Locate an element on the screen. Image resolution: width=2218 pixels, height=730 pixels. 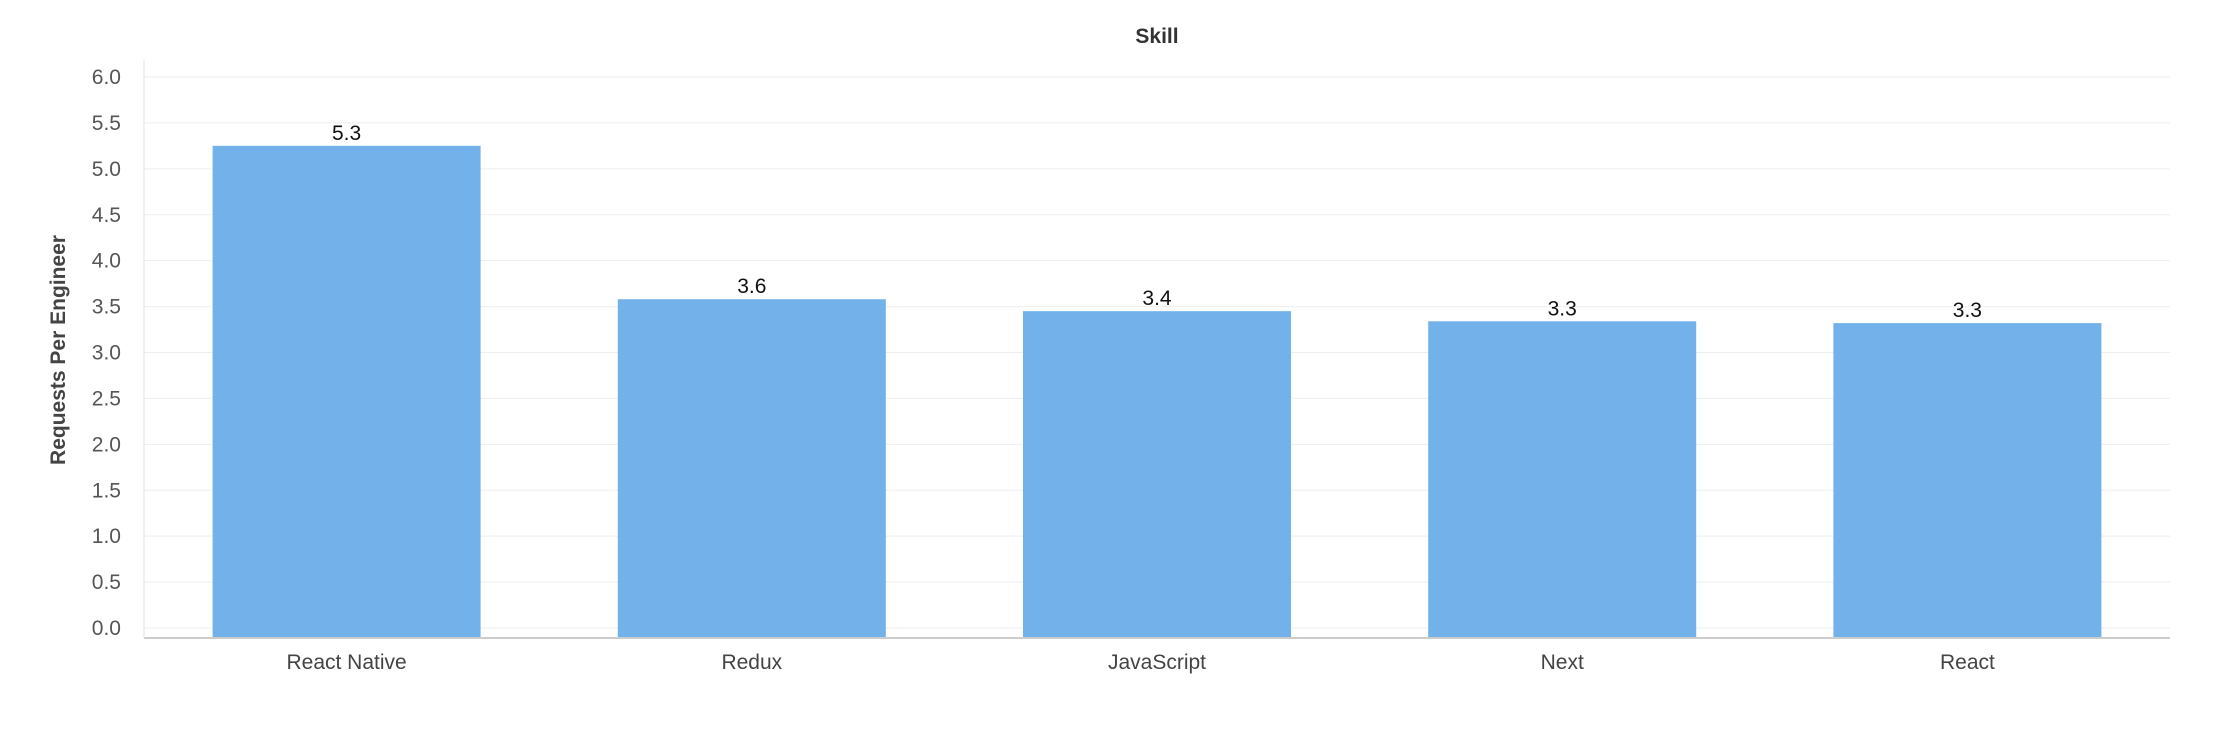
x-tick-label: Redux is located at coordinates (751, 662).